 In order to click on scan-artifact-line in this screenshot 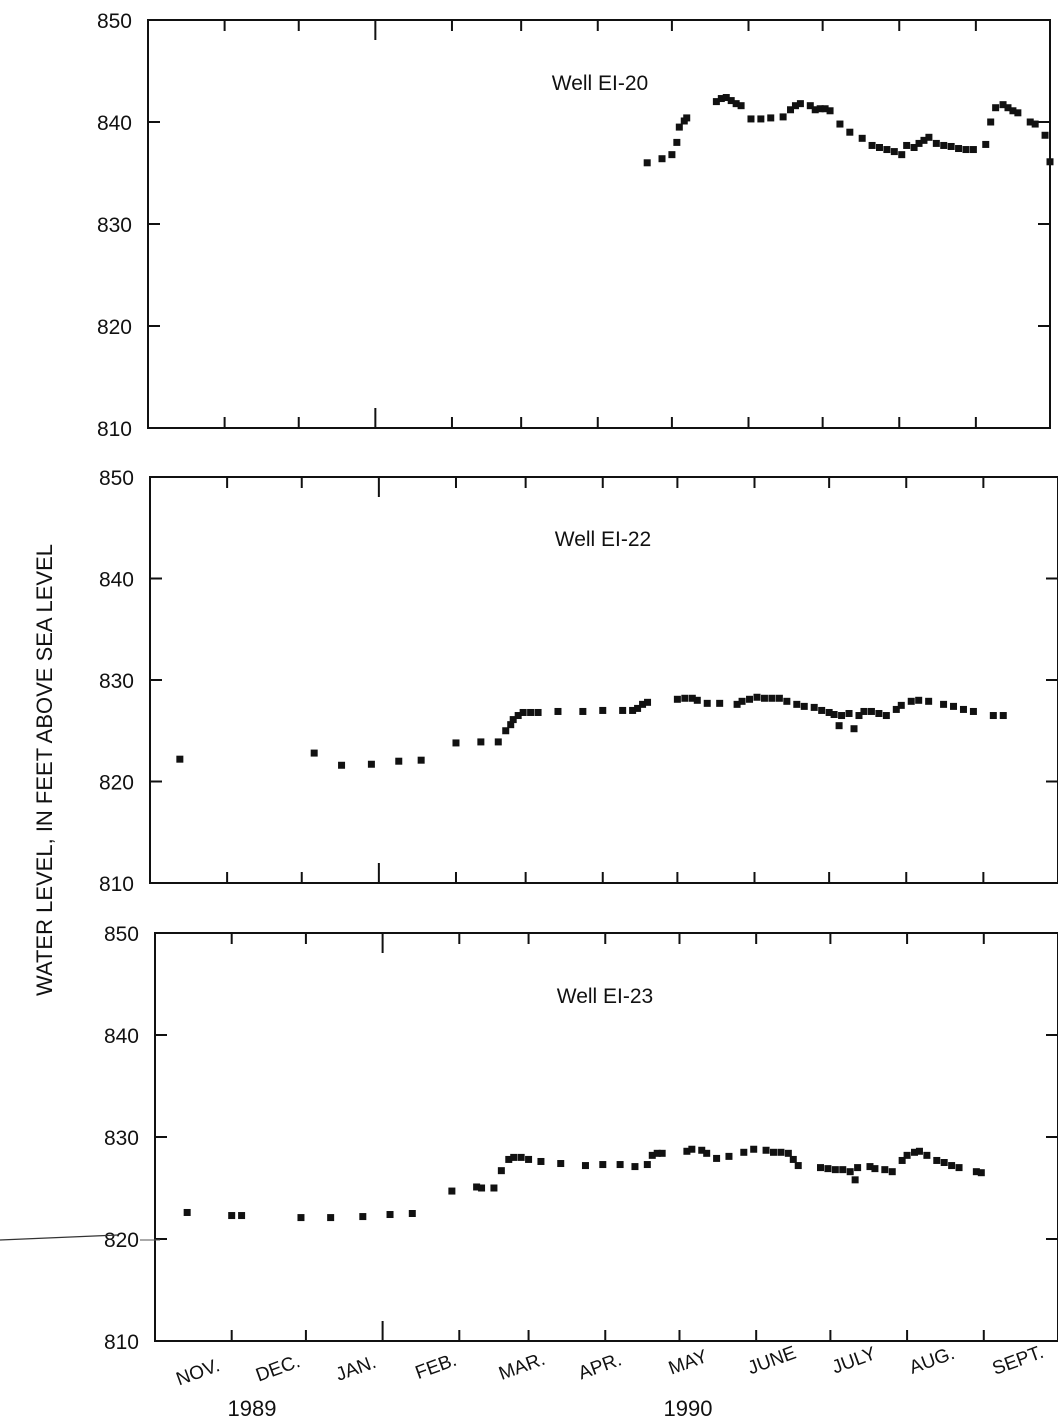, I will do `click(59, 1237)`.